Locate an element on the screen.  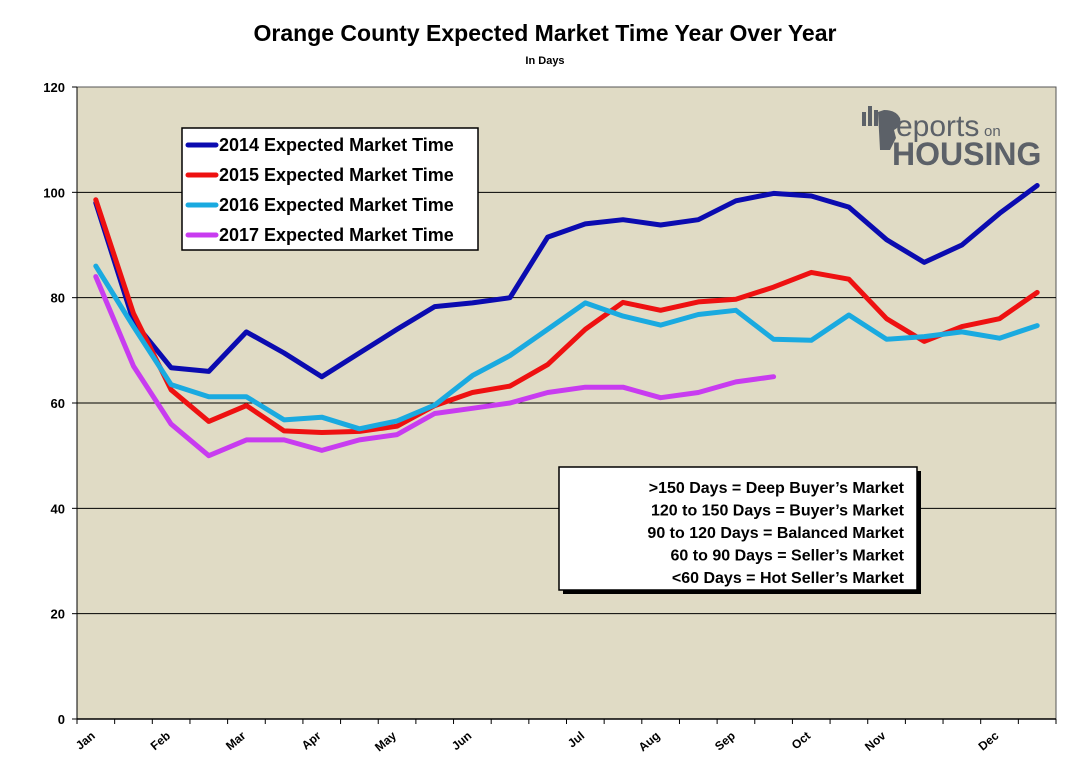
y-axis: 0 20 40 60 80 100 120 is located at coordinates (60, 403).